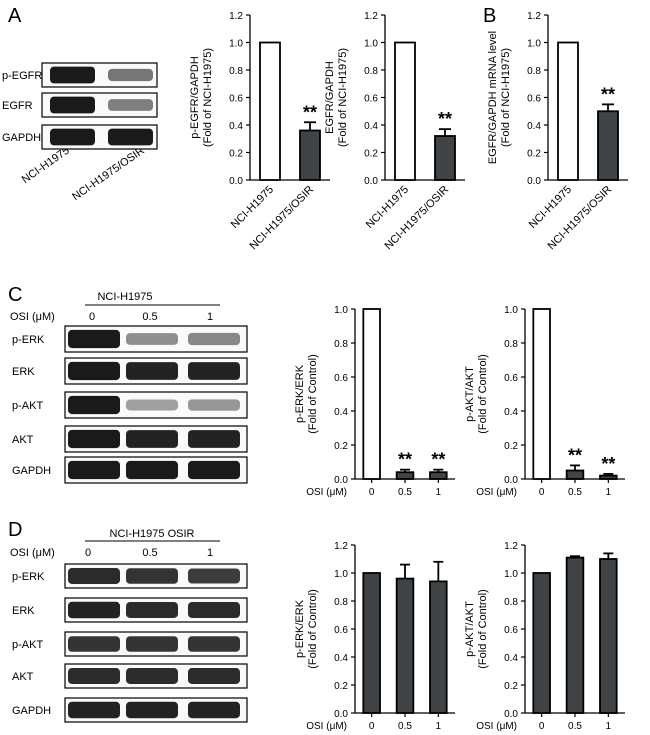  I want to click on blot-row: GAPDH, so click(80, 137).